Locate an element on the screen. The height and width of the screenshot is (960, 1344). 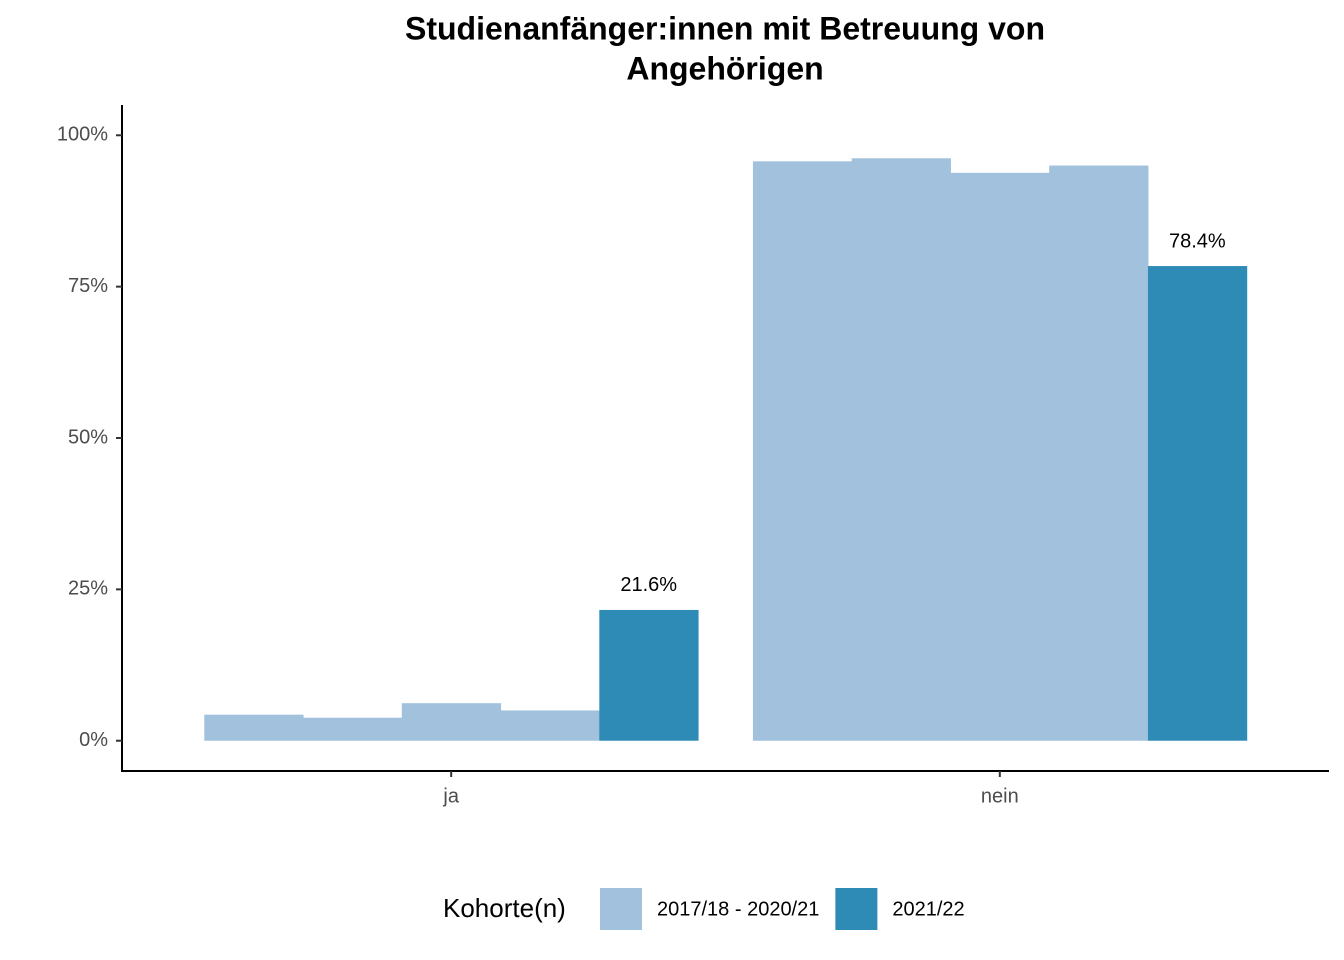
x-tick-label: ja is located at coordinates (450, 796).